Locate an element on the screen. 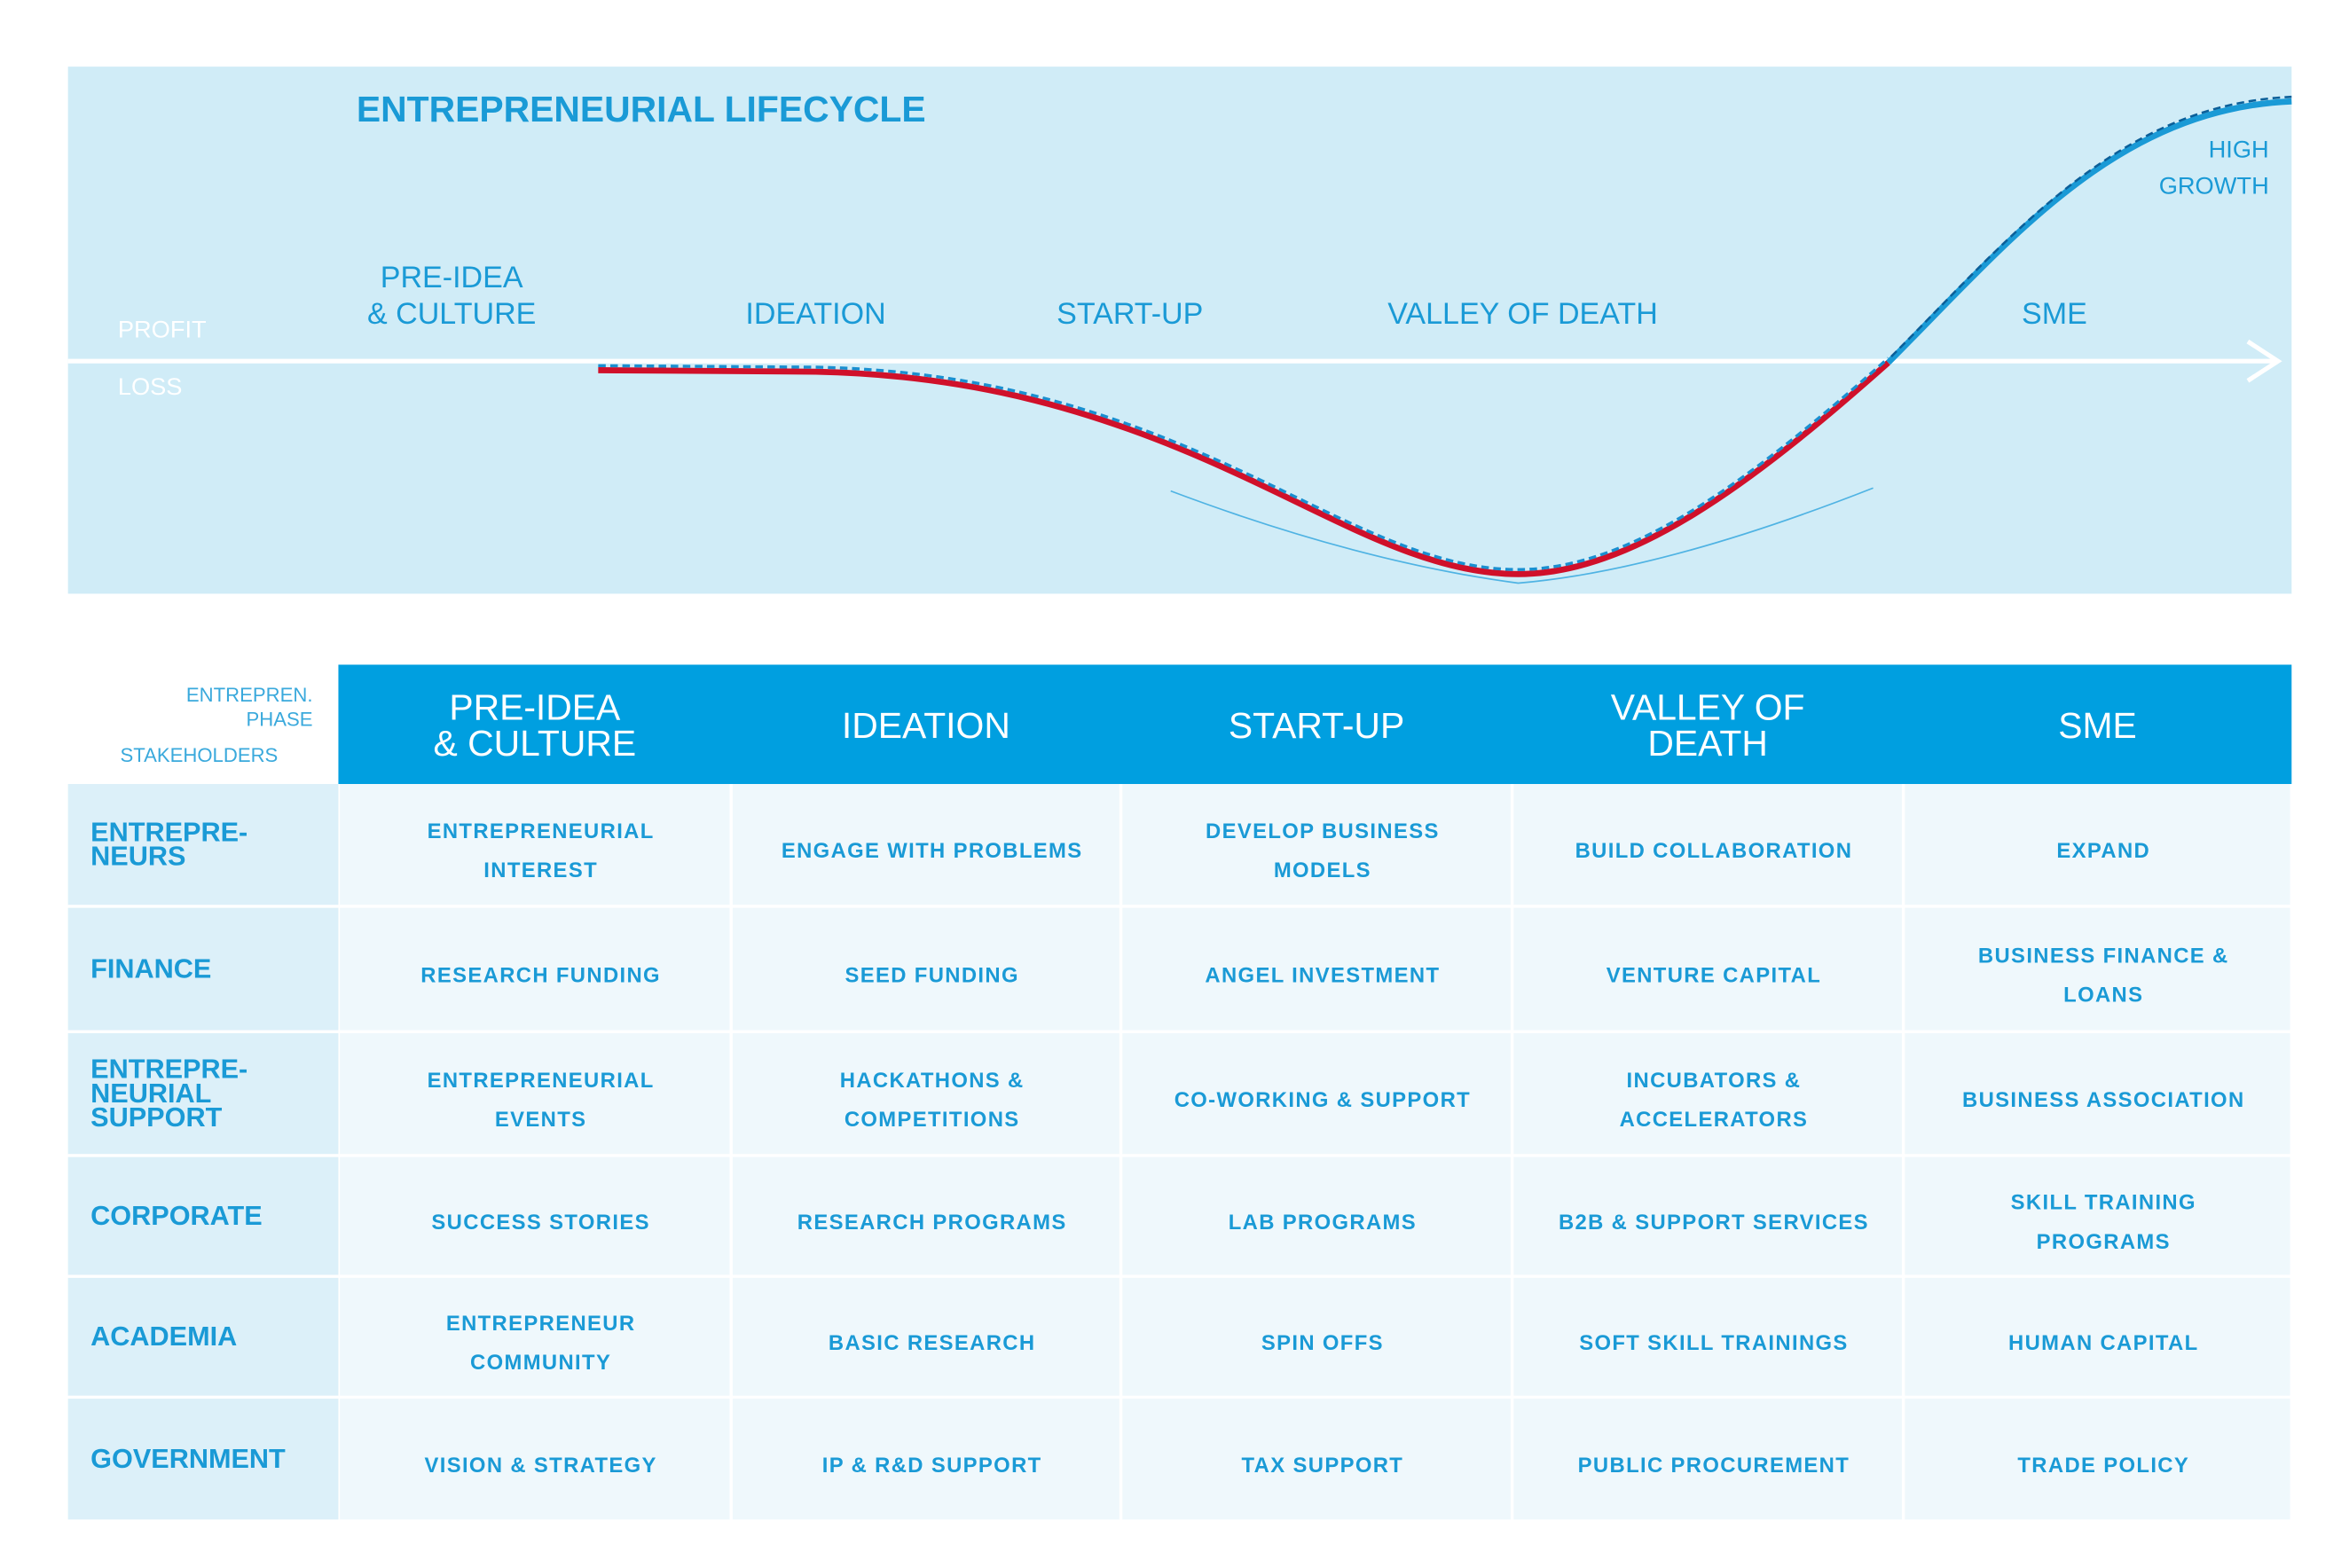  cell-text: LAB PROGRAMS is located at coordinates (1323, 1223).